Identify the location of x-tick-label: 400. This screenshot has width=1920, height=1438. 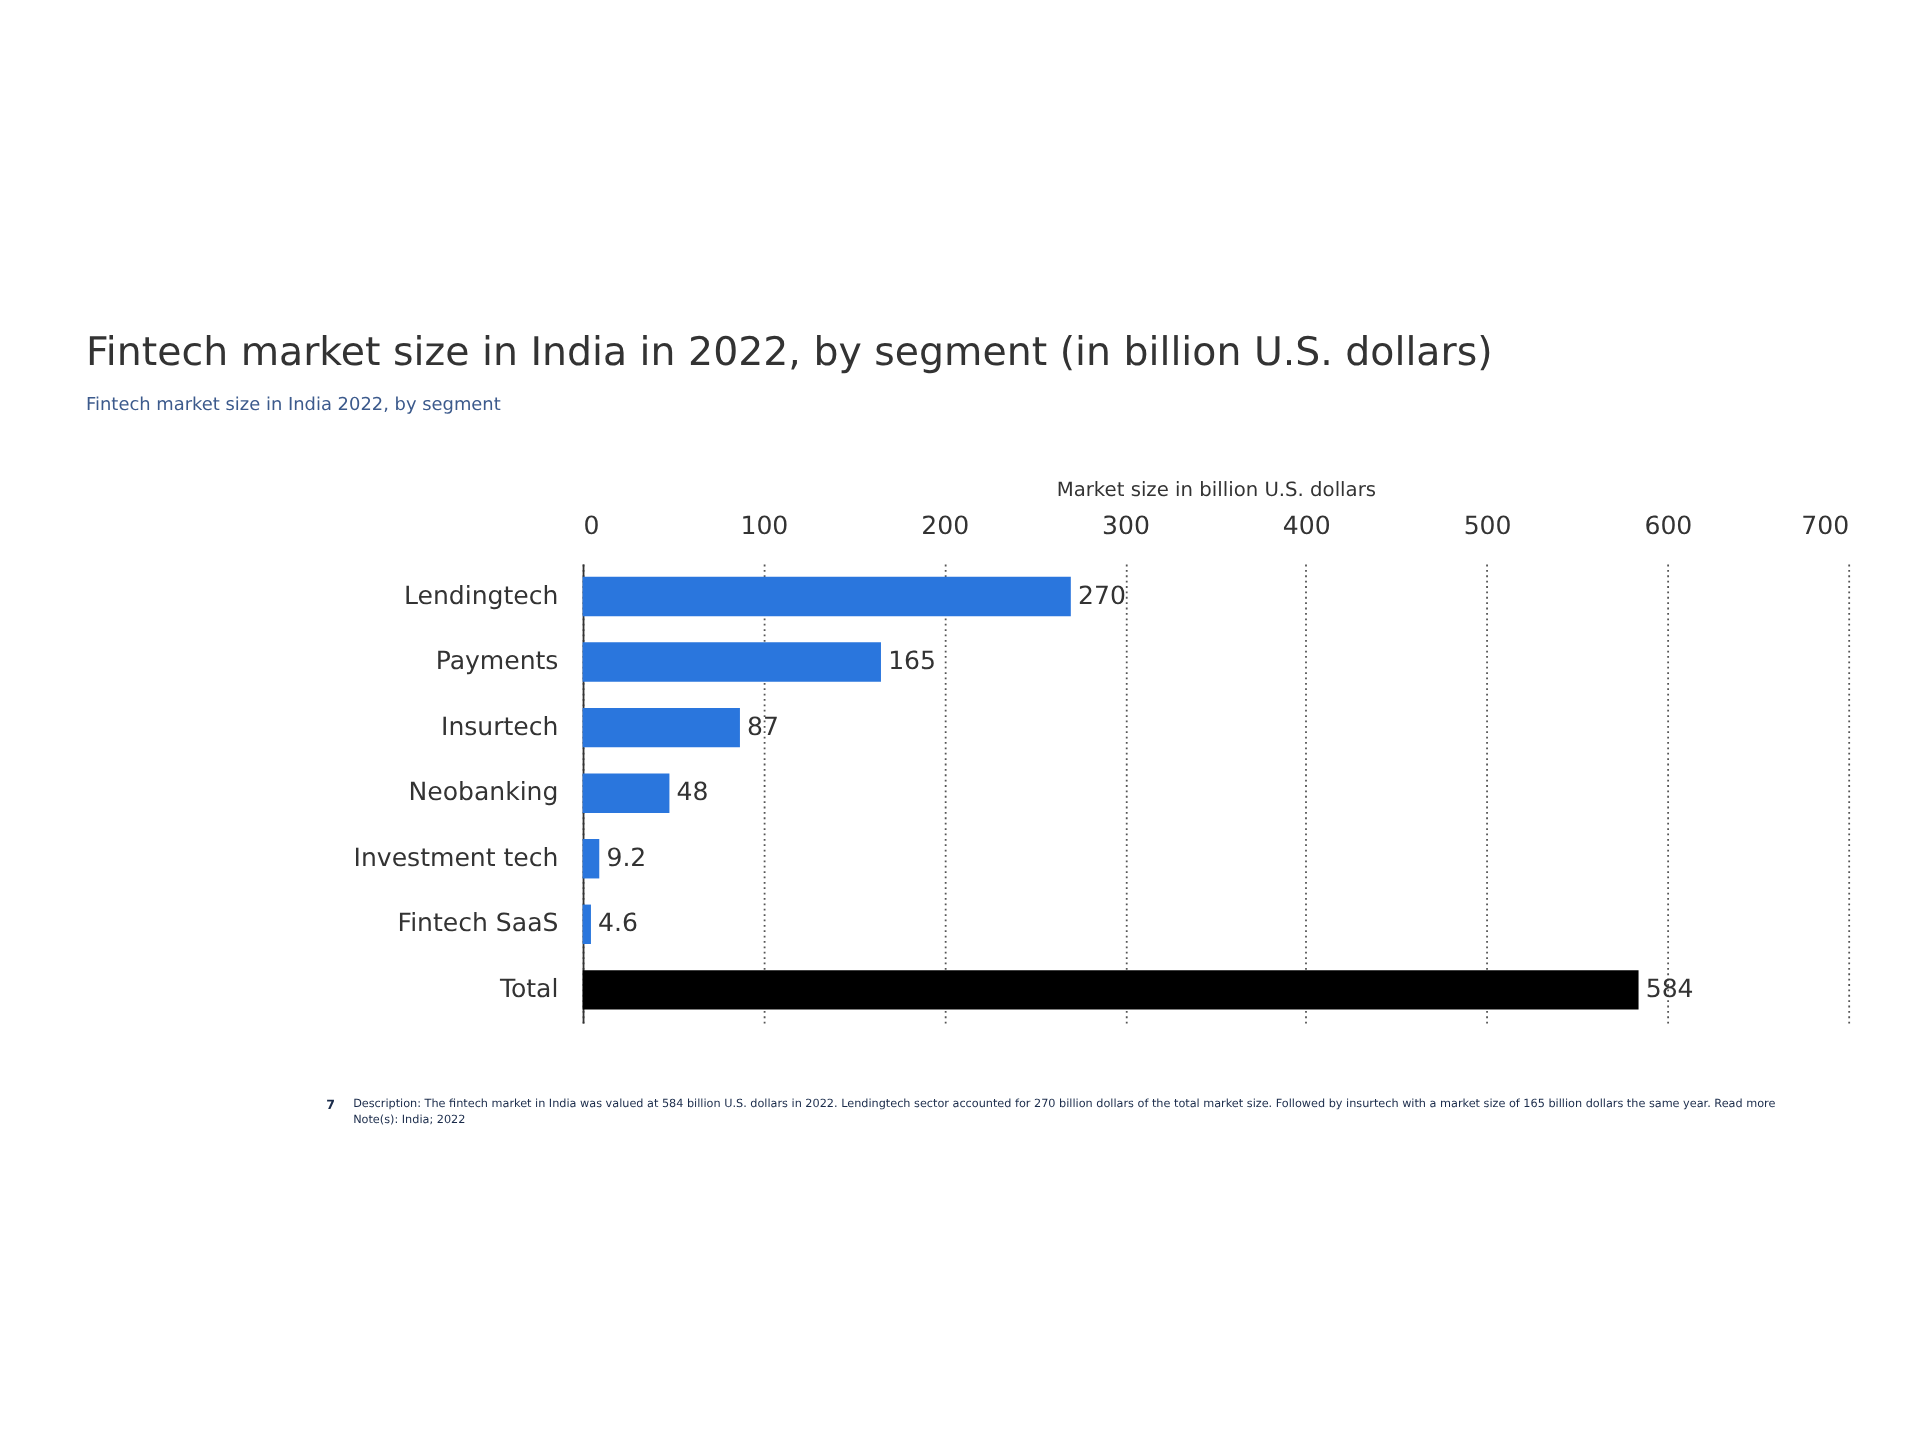
(1306, 525).